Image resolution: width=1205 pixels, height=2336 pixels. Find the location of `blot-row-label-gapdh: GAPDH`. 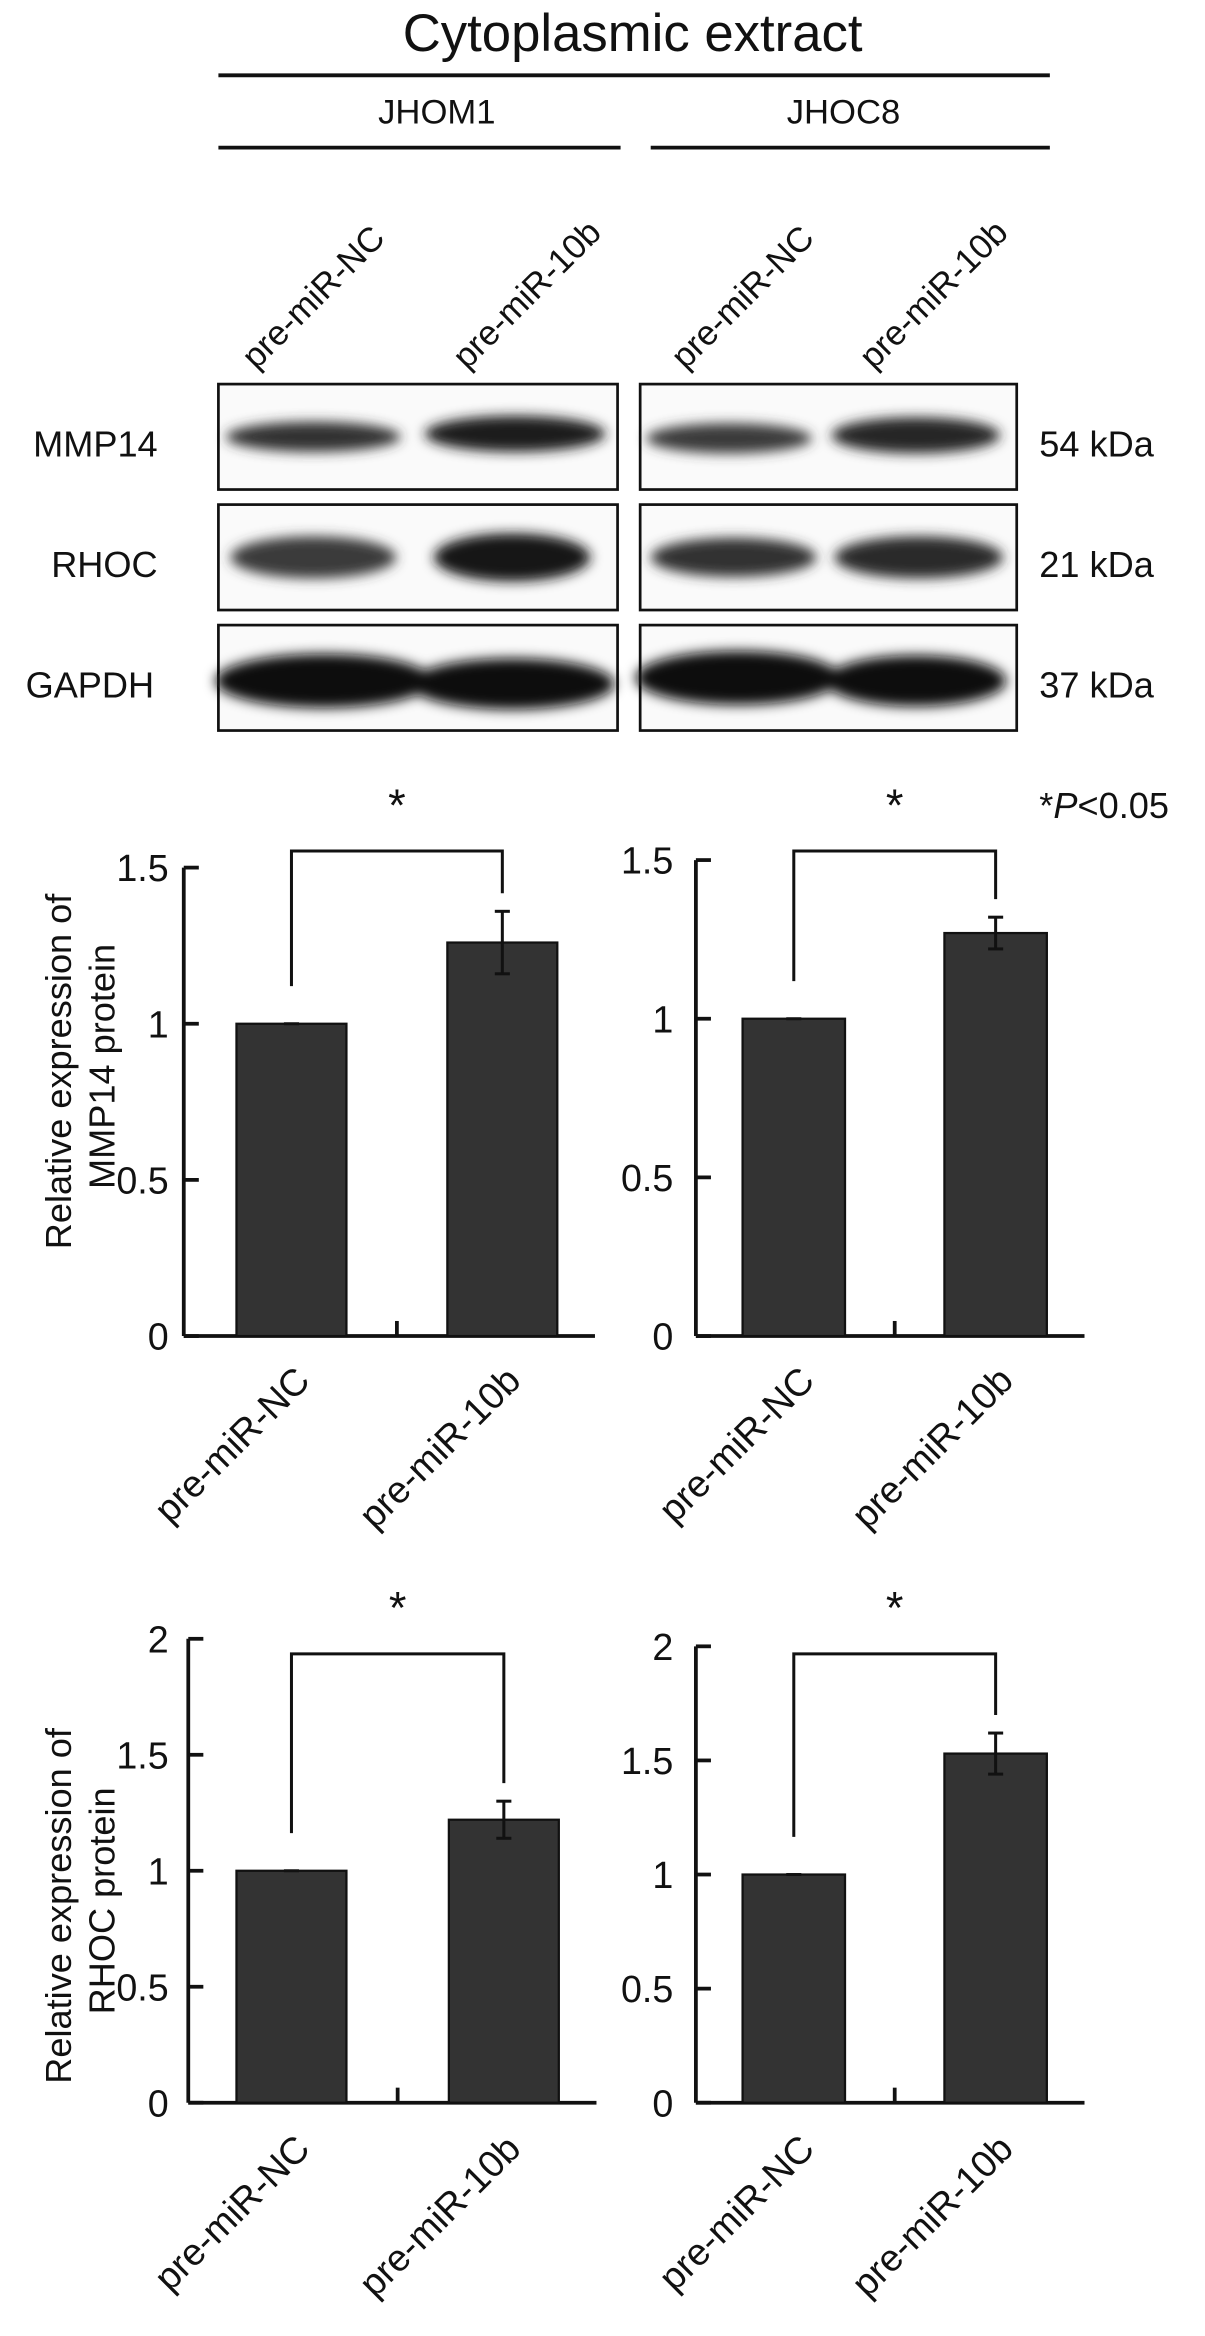

blot-row-label-gapdh: GAPDH is located at coordinates (90, 684).